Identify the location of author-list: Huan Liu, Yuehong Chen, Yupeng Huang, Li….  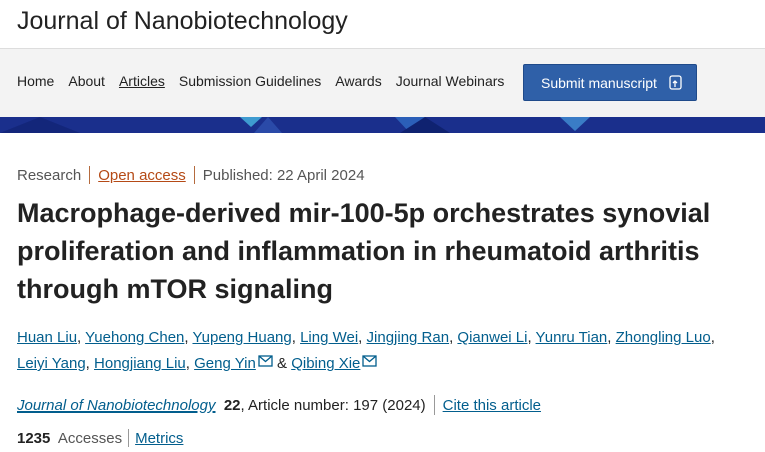
(391, 351).